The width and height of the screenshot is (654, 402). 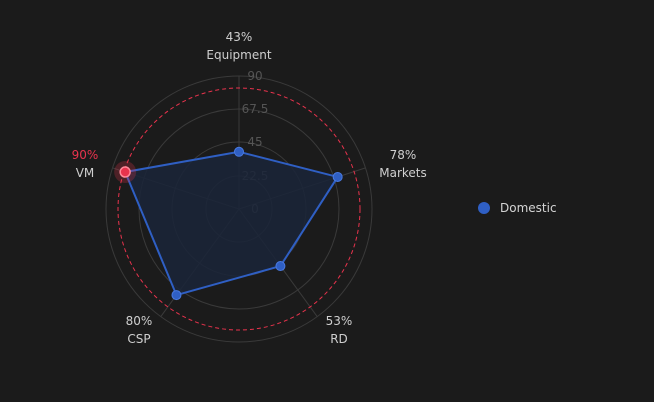 I want to click on tick-label: 45, so click(x=254, y=142).